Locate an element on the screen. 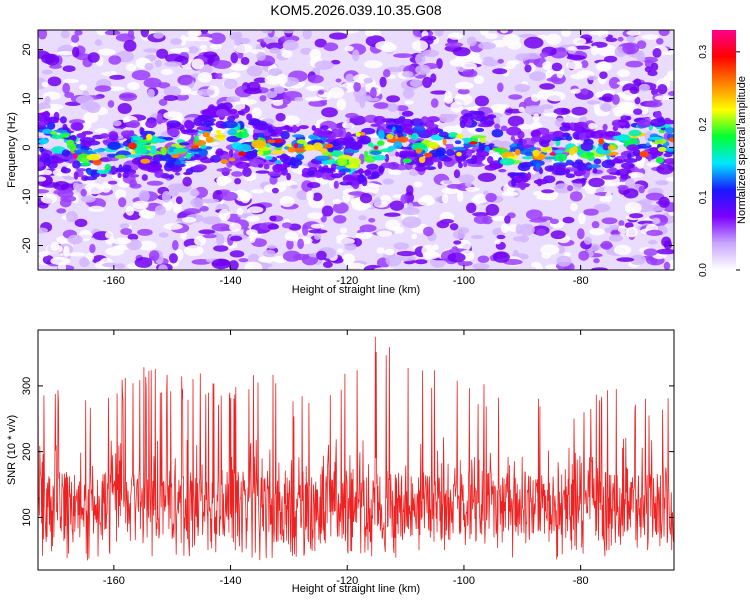 This screenshot has width=750, height=600. colorbar-tick-label: 0.1 is located at coordinates (703, 197).